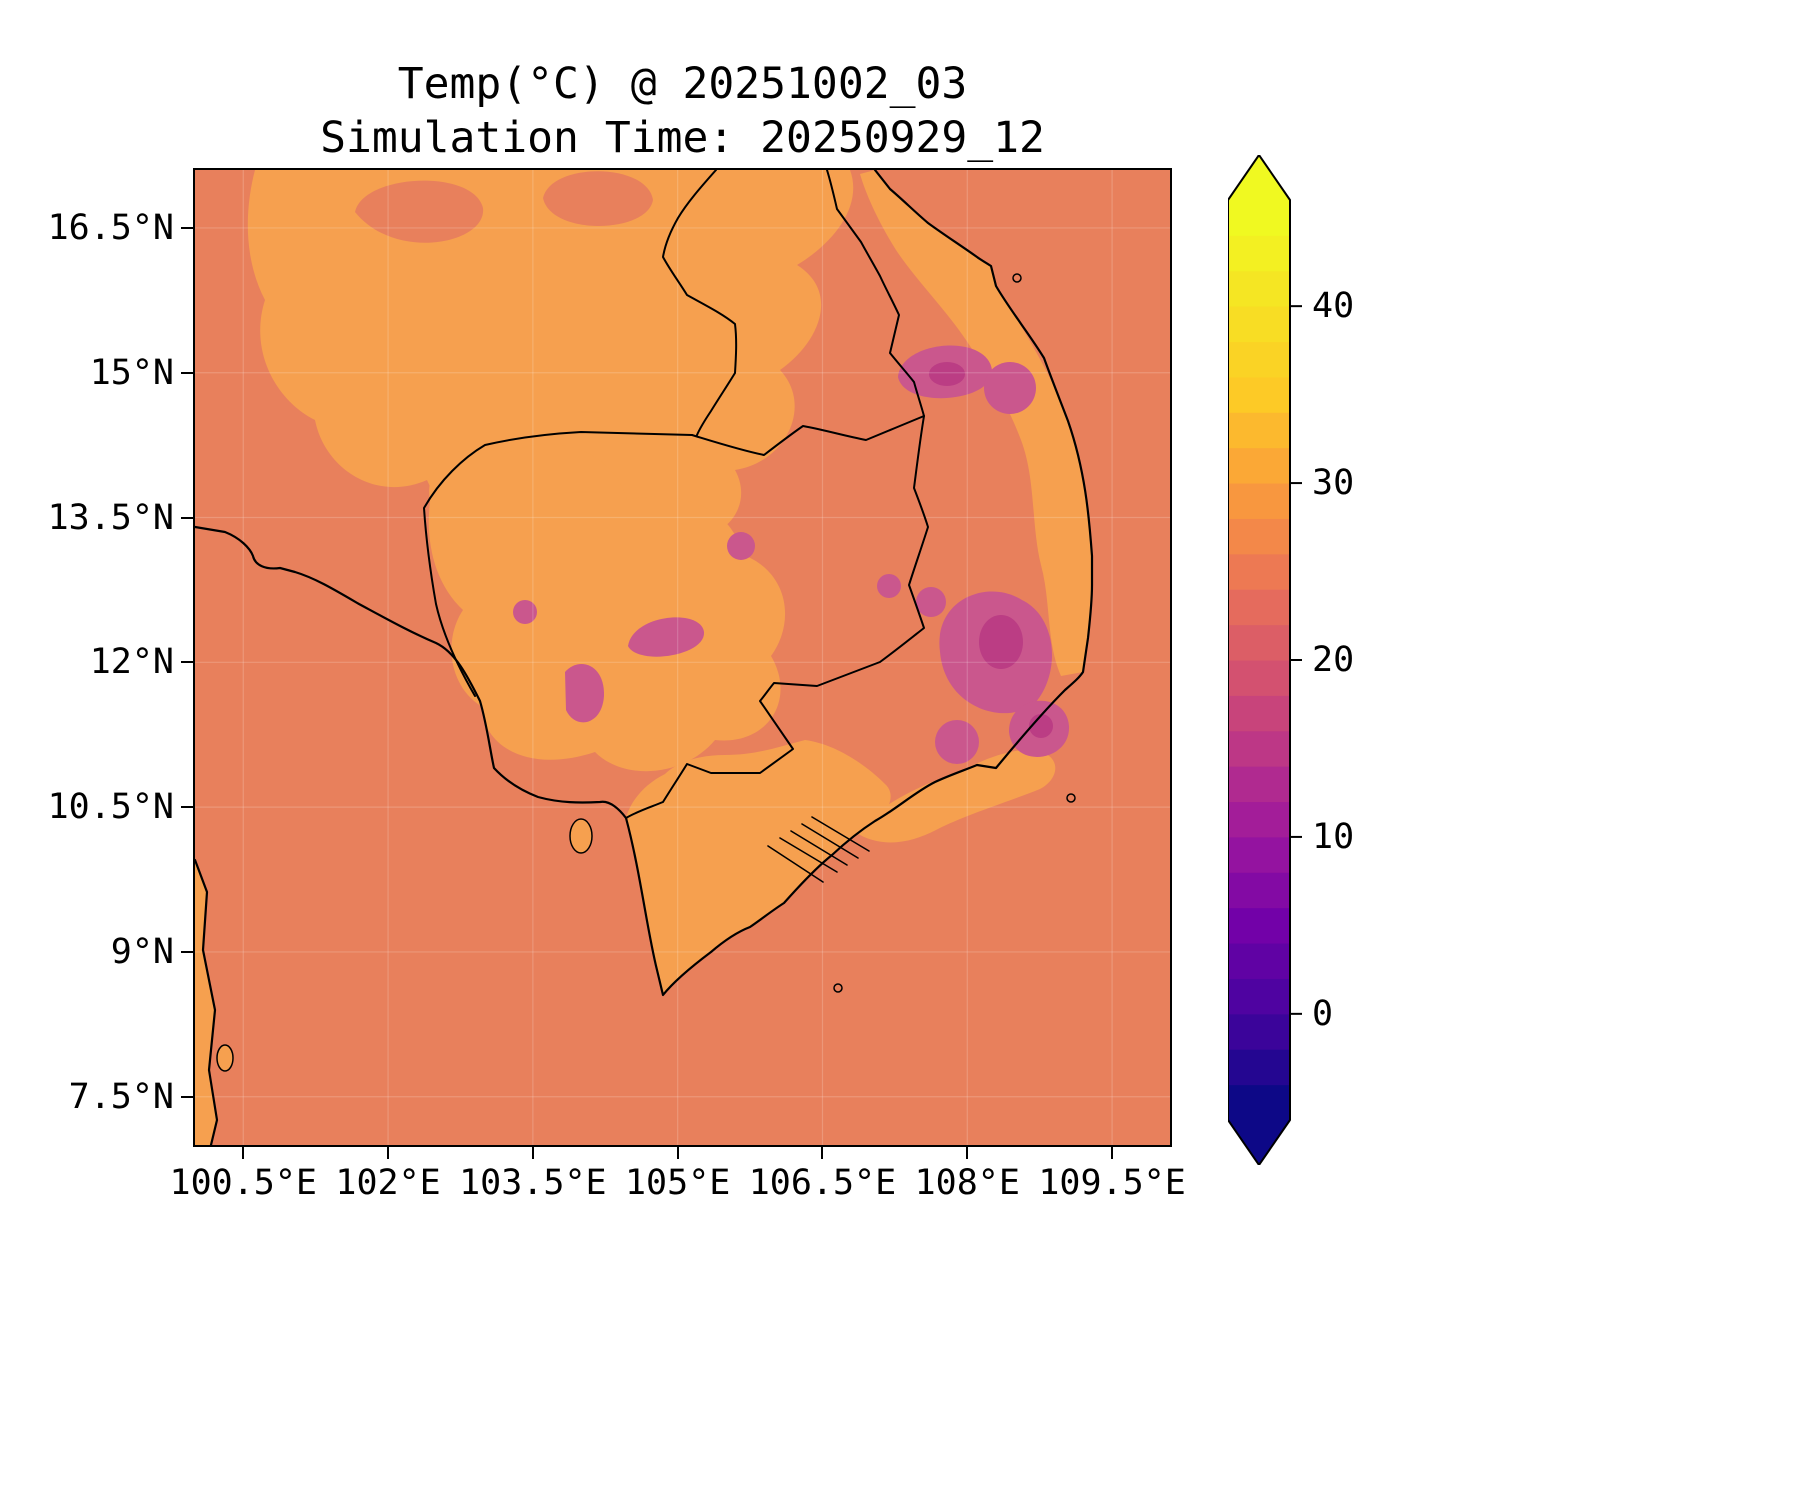  I want to click on colorbar: 40 30 20 10 0, so click(1291, 660).